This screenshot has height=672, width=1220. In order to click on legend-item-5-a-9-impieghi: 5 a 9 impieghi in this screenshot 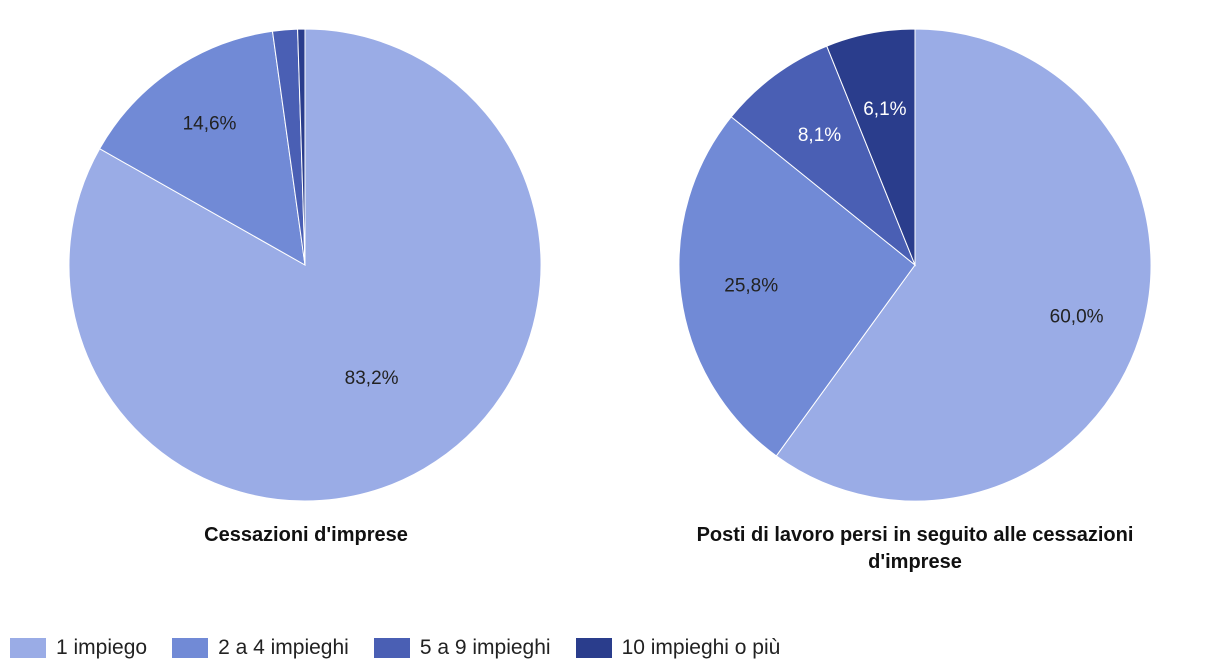, I will do `click(462, 648)`.